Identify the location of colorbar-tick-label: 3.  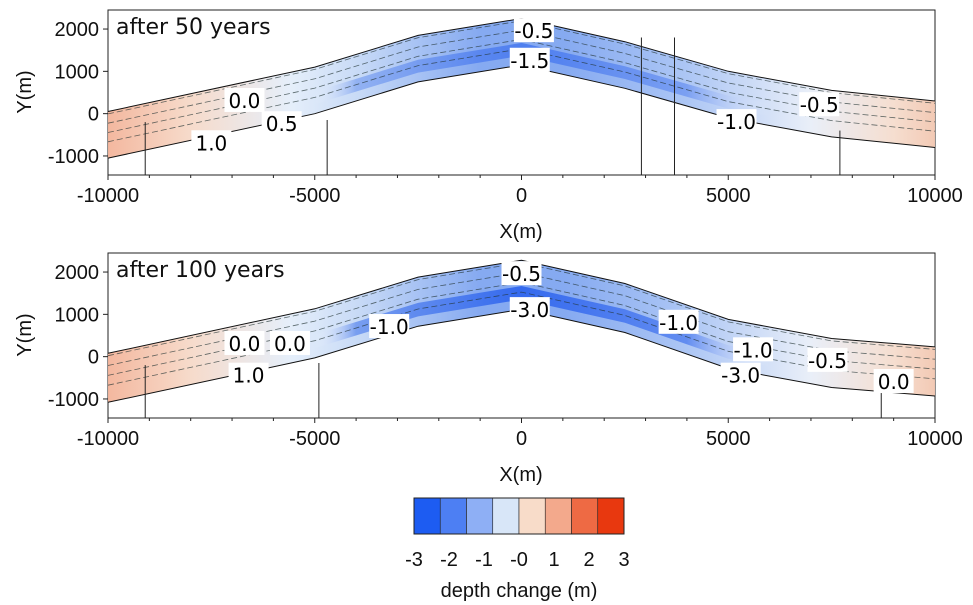
(623, 560).